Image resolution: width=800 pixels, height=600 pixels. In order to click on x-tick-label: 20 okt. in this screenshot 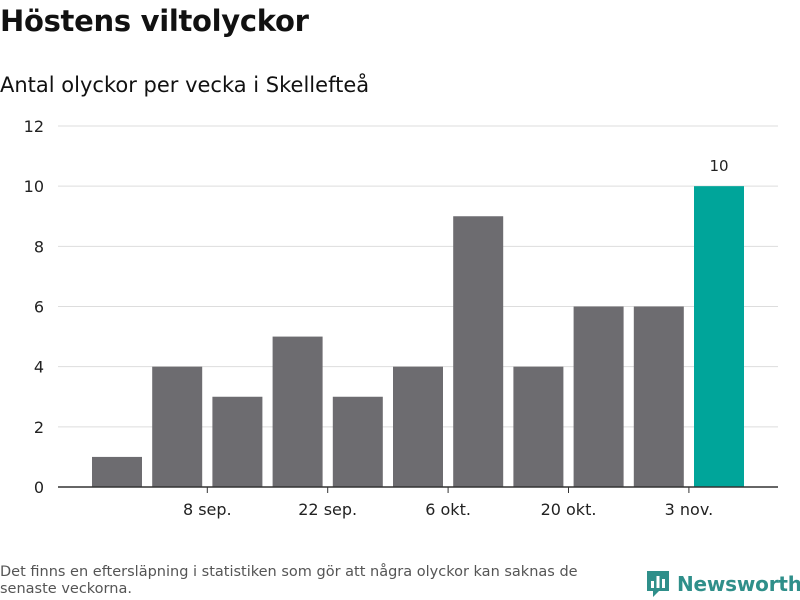, I will do `click(569, 509)`.